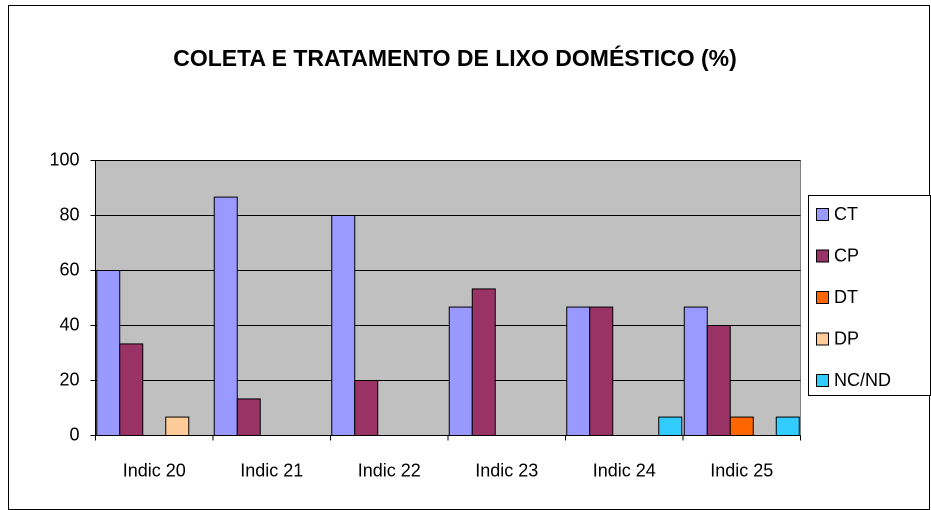  What do you see at coordinates (271, 470) in the screenshot?
I see `x-tick-label: Indic 21` at bounding box center [271, 470].